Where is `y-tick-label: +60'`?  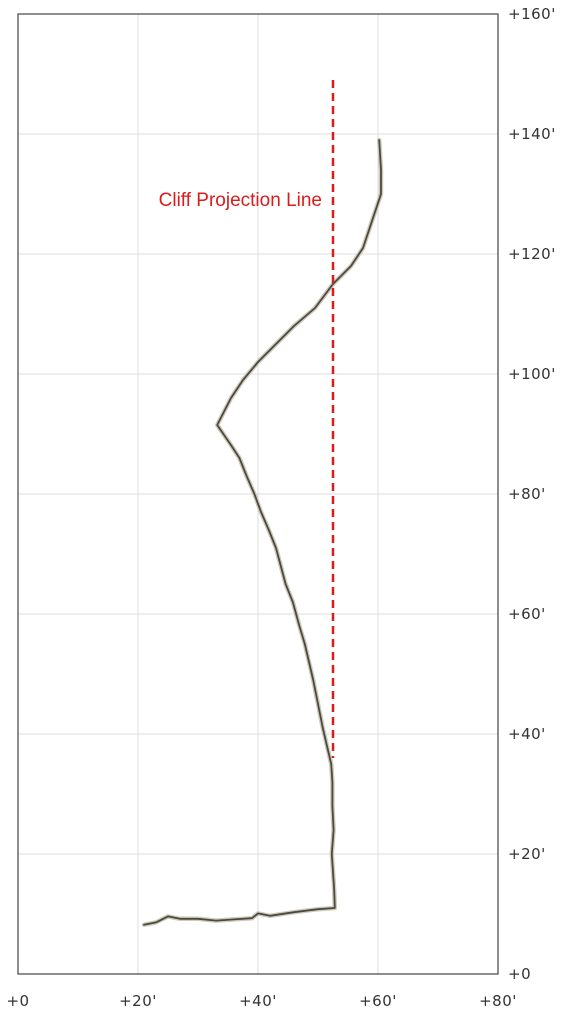 y-tick-label: +60' is located at coordinates (527, 614).